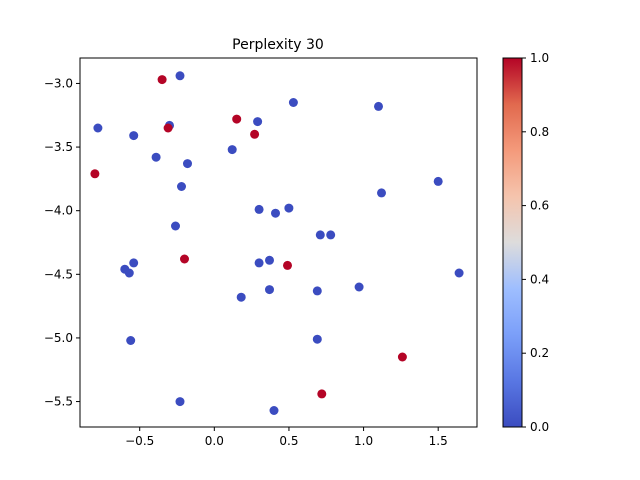 This screenshot has width=640, height=480. I want to click on colorbar-tick-label: 0.8, so click(539, 132).